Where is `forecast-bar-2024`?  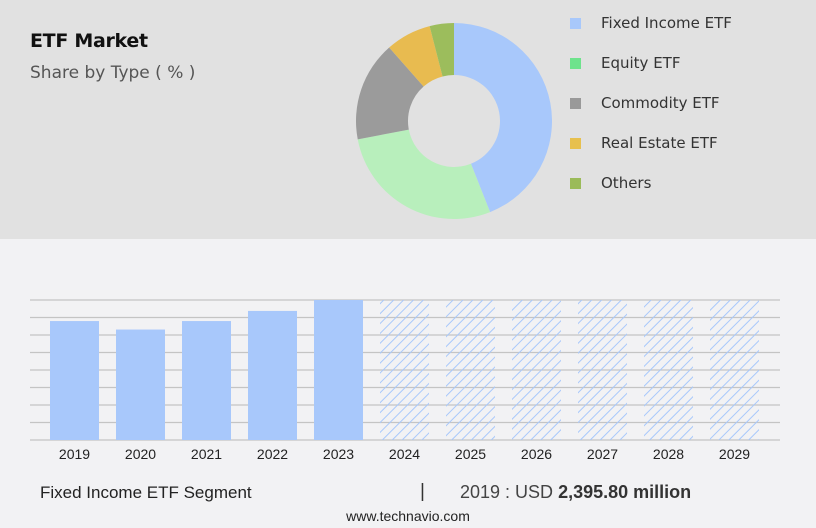 forecast-bar-2024 is located at coordinates (404, 370).